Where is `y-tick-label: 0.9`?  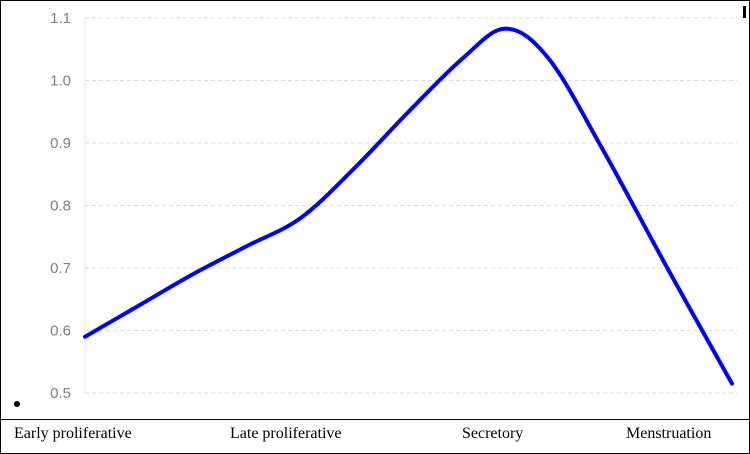 y-tick-label: 0.9 is located at coordinates (60, 143).